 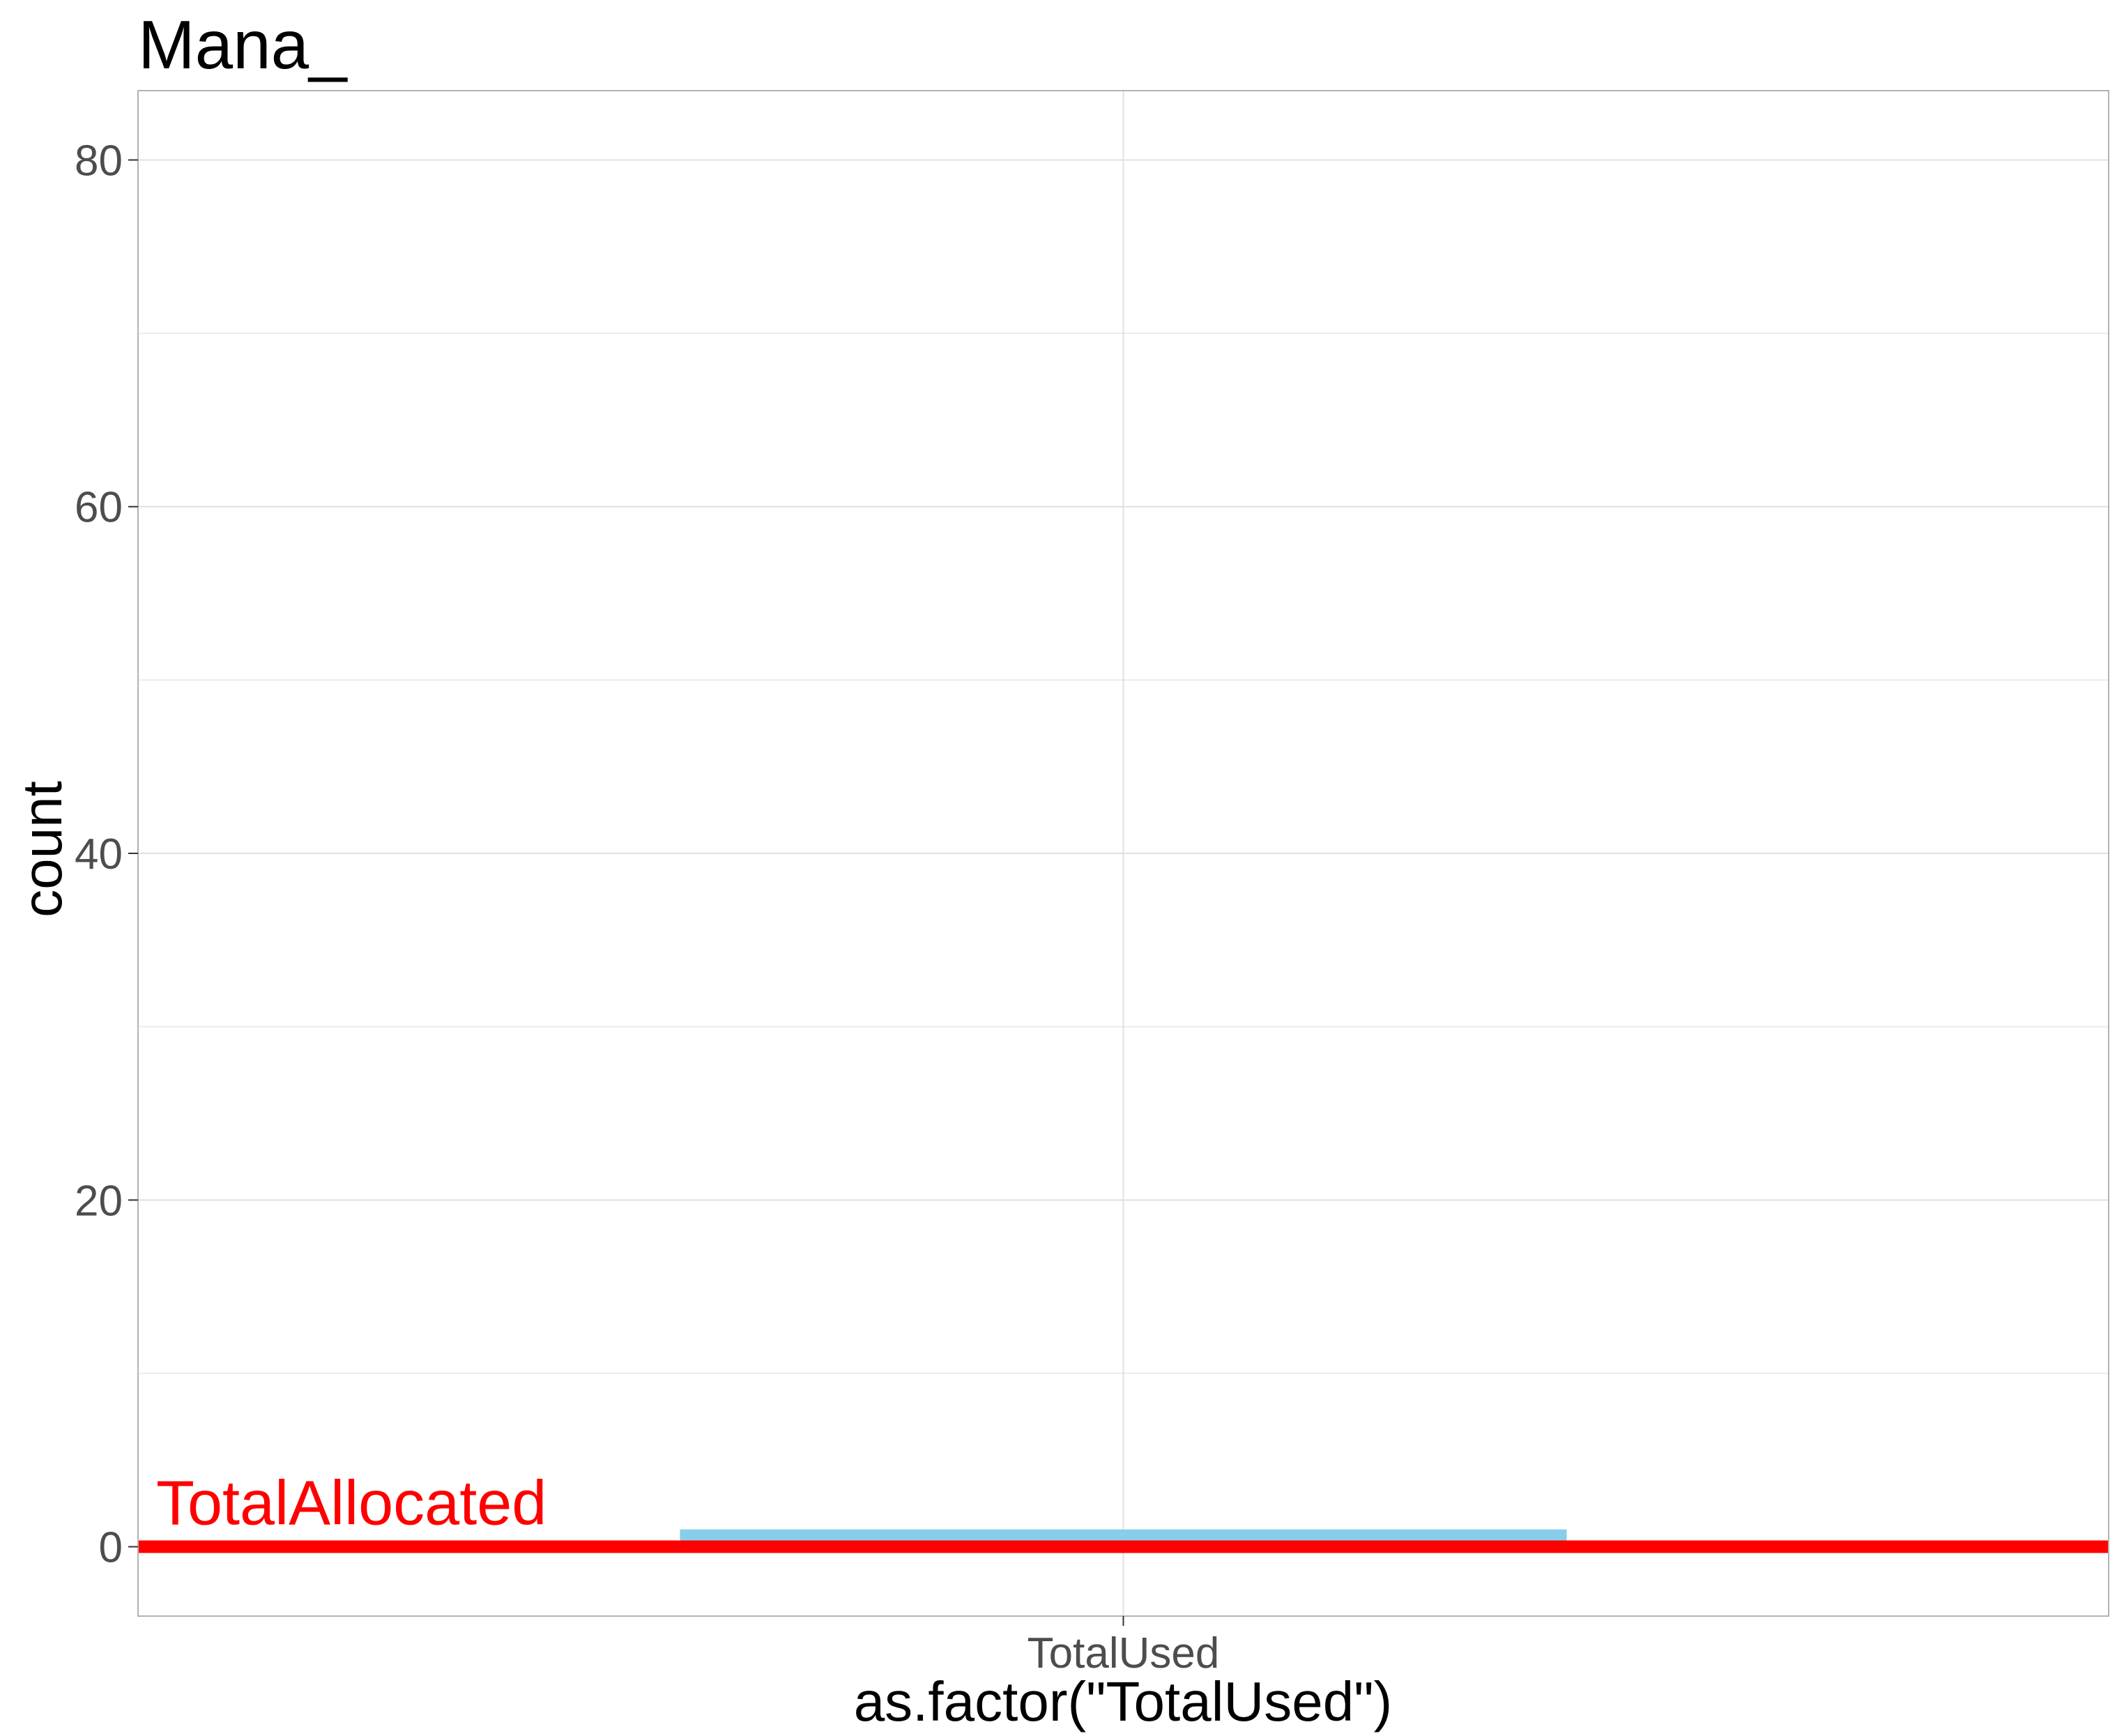 I want to click on reference-line-label: TotalAllocated, so click(x=351, y=1504).